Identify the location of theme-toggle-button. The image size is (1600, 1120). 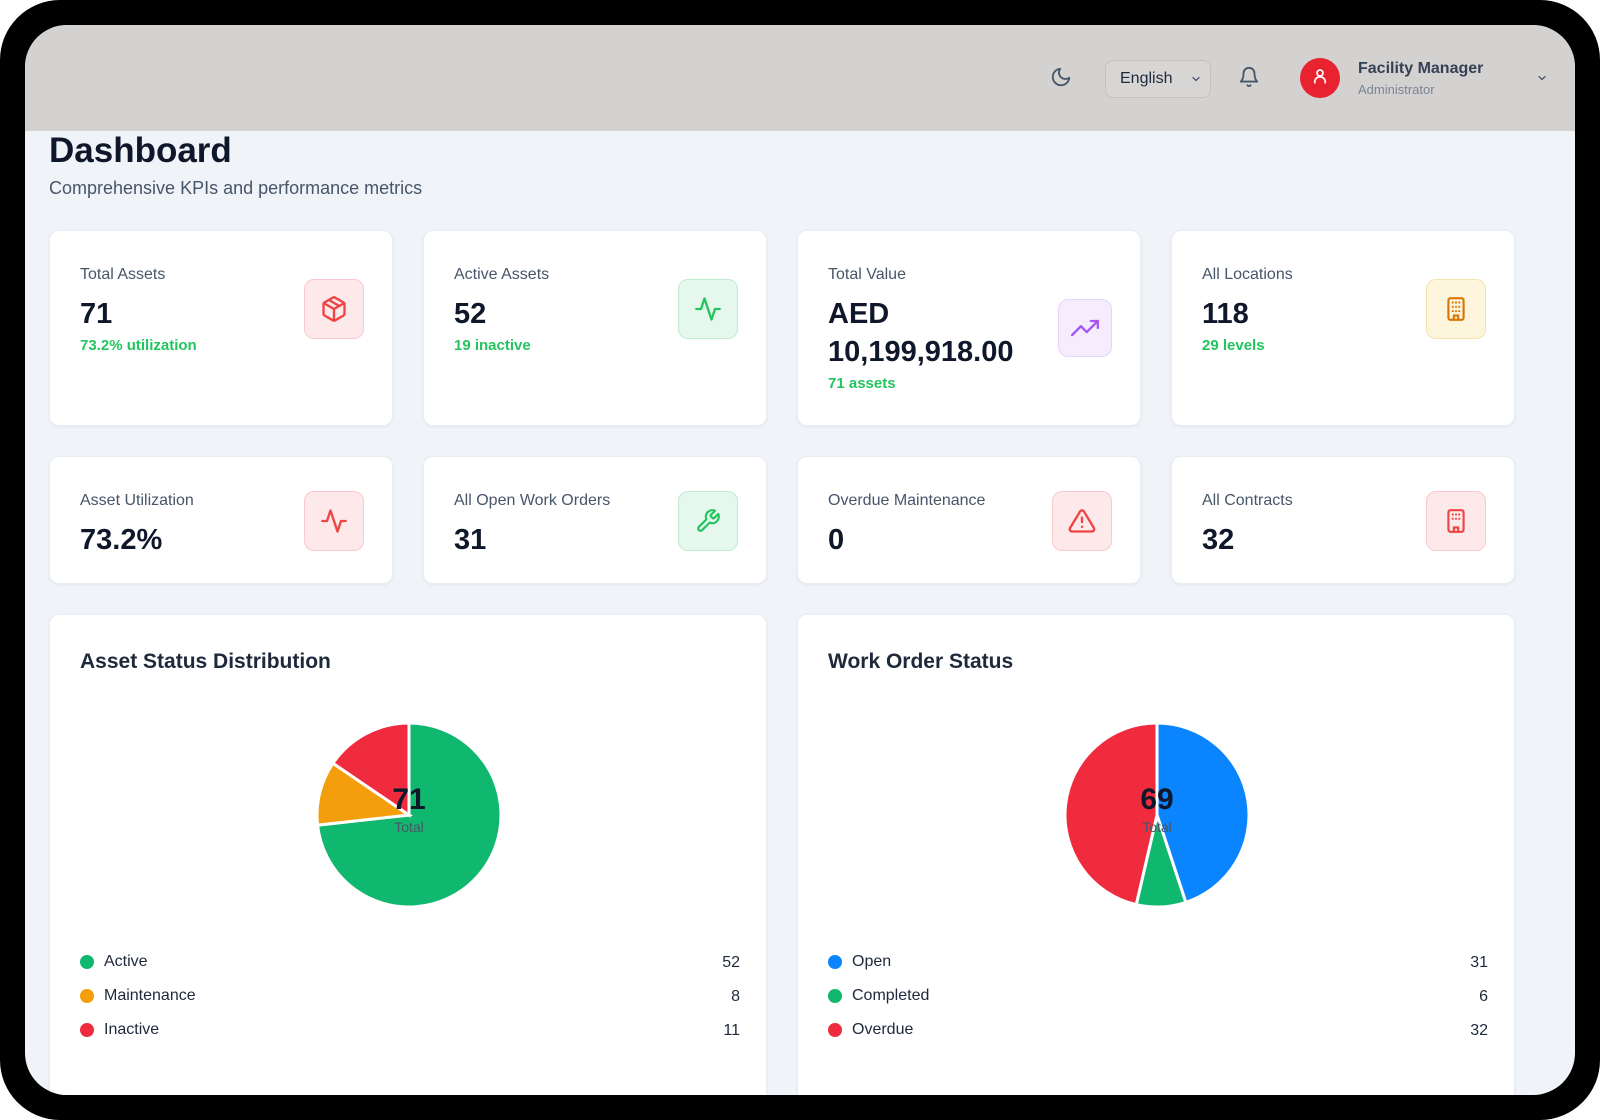
(1061, 79).